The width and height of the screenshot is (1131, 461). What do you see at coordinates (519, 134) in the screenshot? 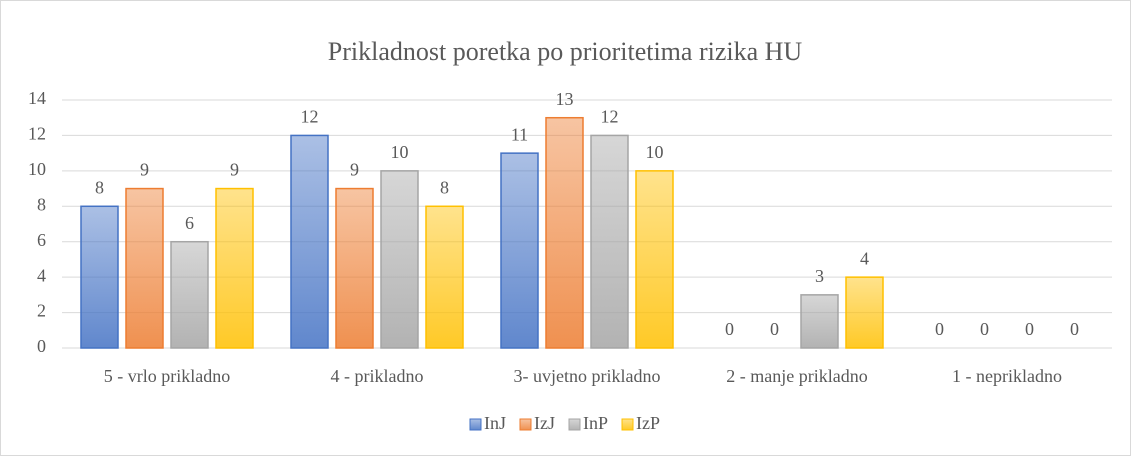
I see `data-label: 11` at bounding box center [519, 134].